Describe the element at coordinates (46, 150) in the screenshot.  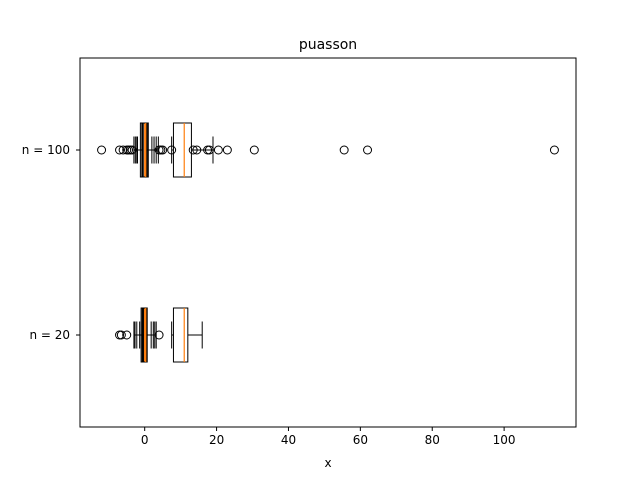
I see `y-tick-label: n = 100` at that location.